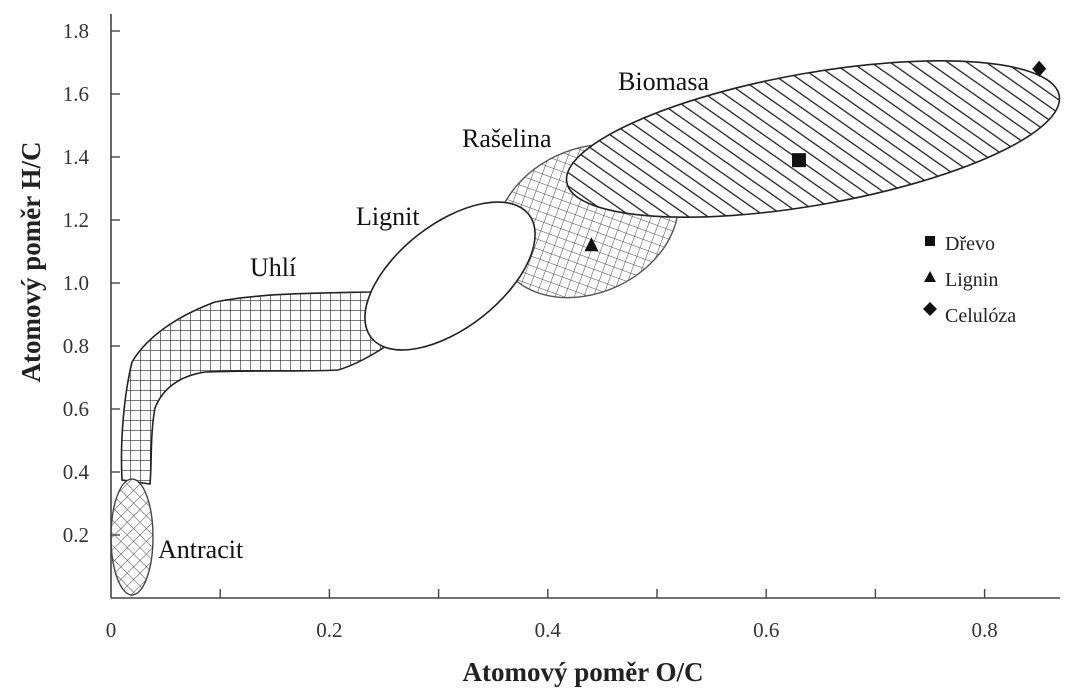 The height and width of the screenshot is (690, 1073). I want to click on y-tick-label: 0.6, so click(76, 409).